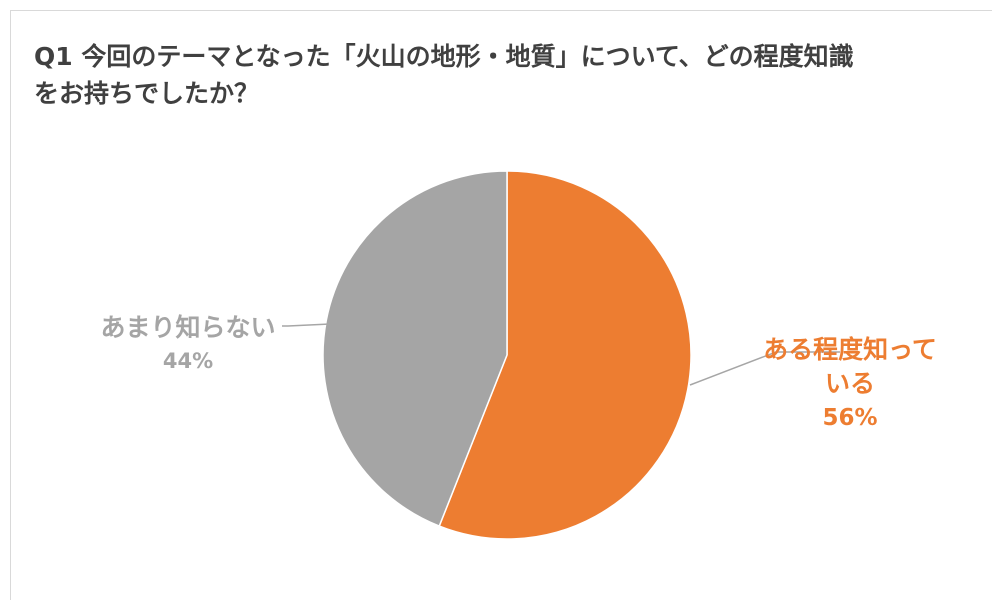 This screenshot has width=994, height=600. Describe the element at coordinates (187, 327) in the screenshot. I see `slice-label-2-line-1: あまり知らない` at that location.